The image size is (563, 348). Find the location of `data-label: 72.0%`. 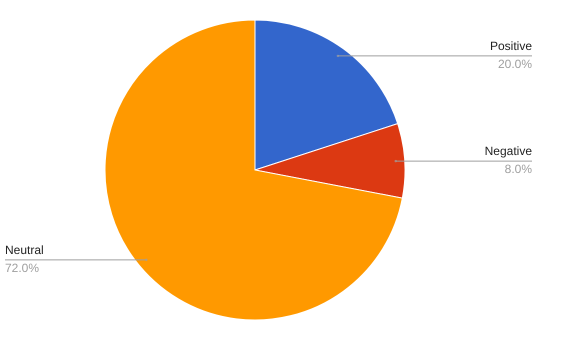

data-label: 72.0% is located at coordinates (22, 267).